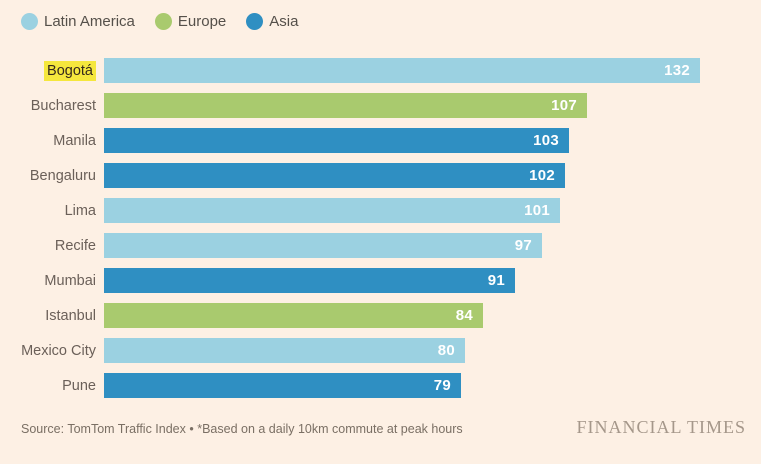 The image size is (761, 464). I want to click on bar-row: Mumbai 91, so click(380, 280).